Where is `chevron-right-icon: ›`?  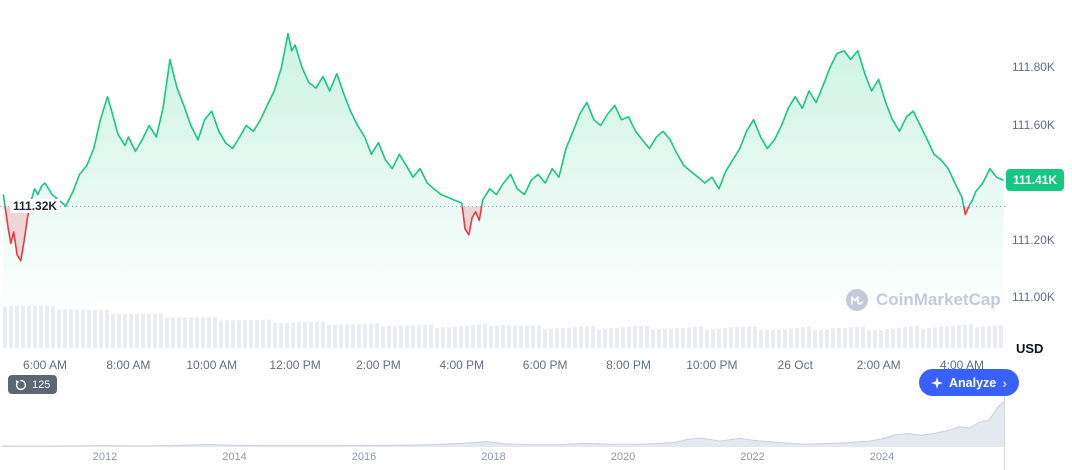 chevron-right-icon: › is located at coordinates (1004, 382).